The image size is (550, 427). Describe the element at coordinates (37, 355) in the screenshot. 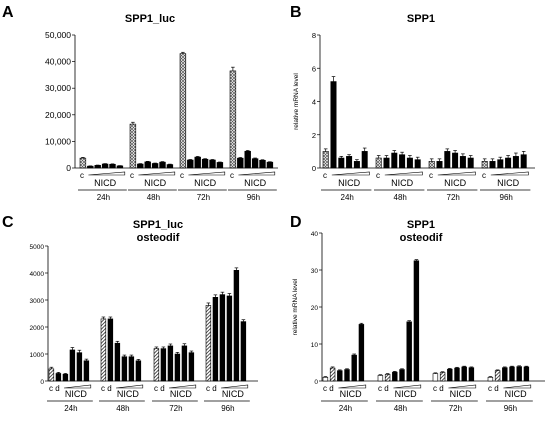

I see `y-tick-label: 1000` at that location.